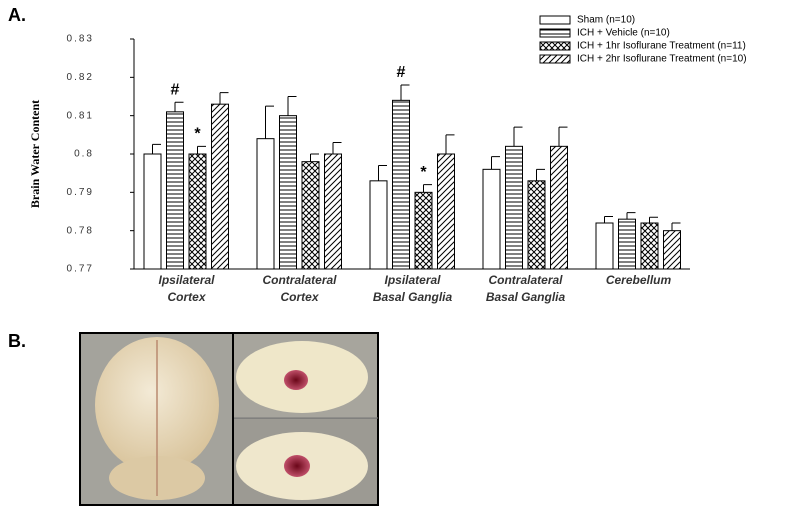 The height and width of the screenshot is (511, 800). Describe the element at coordinates (229, 419) in the screenshot. I see `photo-panel` at that location.